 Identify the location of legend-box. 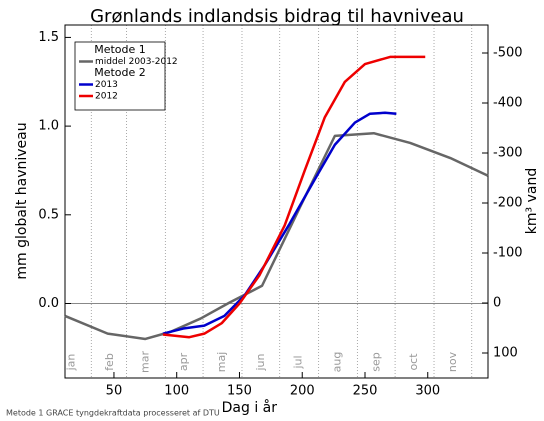
(120, 76).